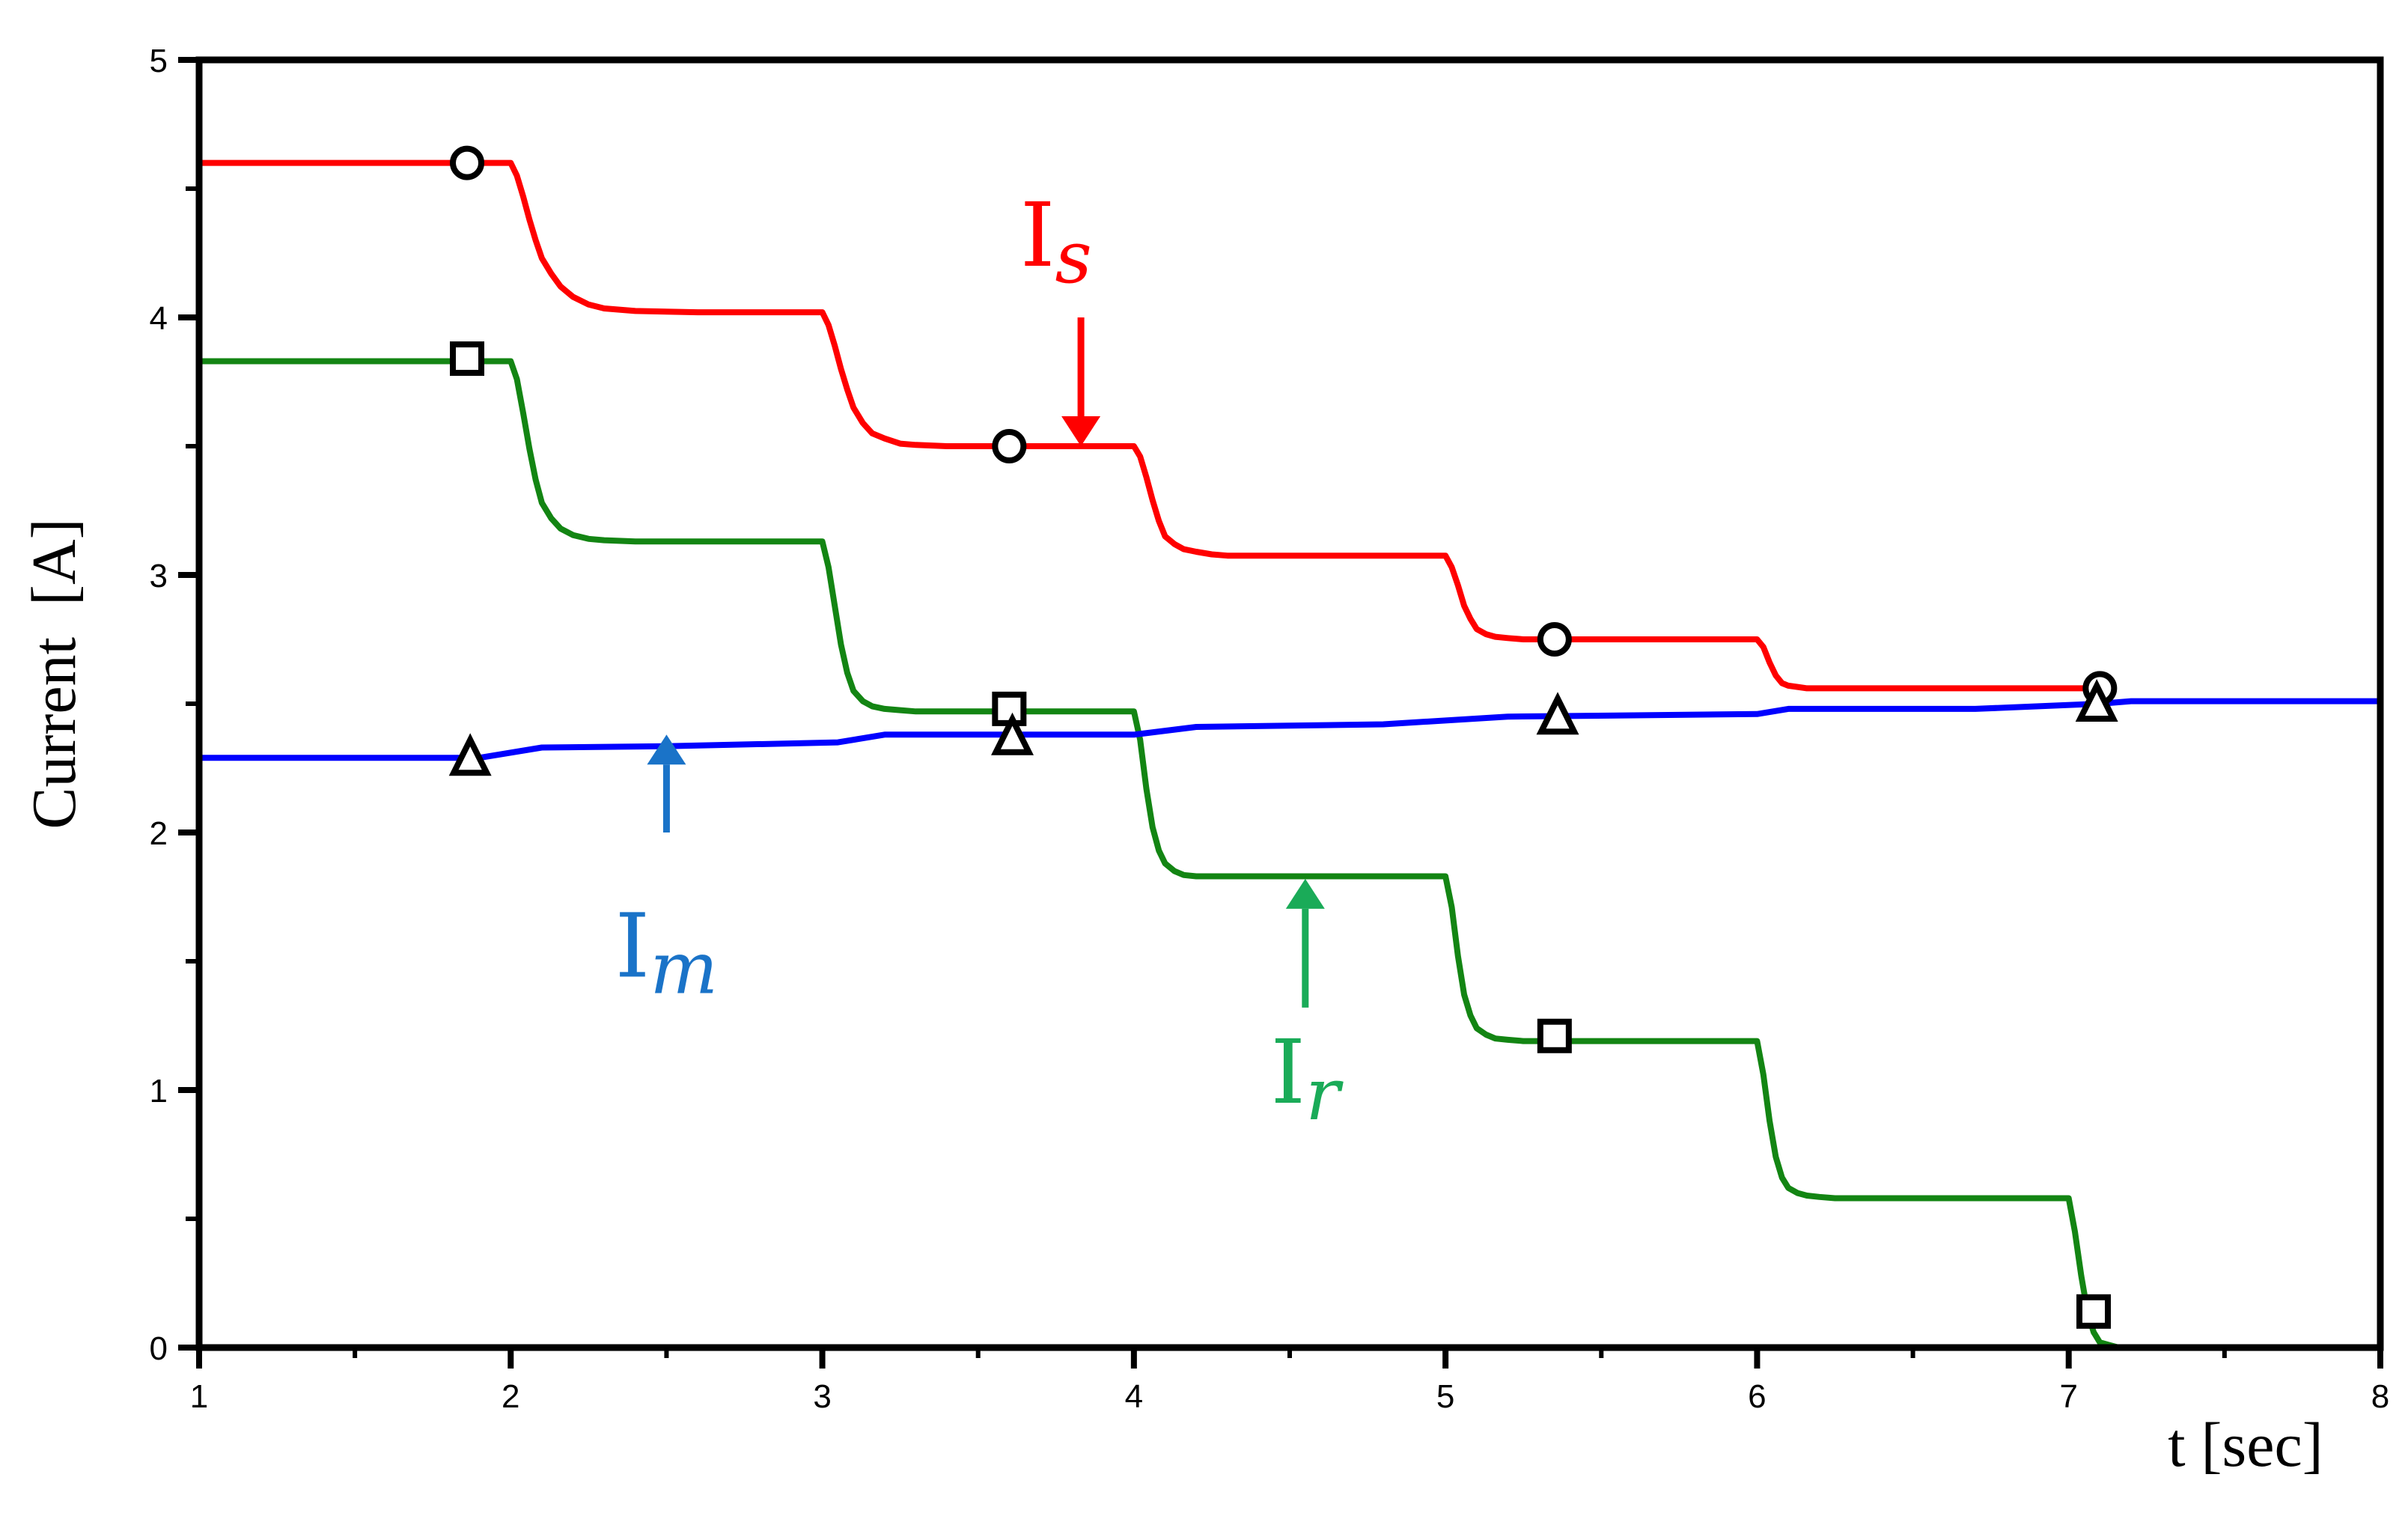 The height and width of the screenshot is (1522, 2408). I want to click on x-tick-label: 8, so click(2380, 1397).